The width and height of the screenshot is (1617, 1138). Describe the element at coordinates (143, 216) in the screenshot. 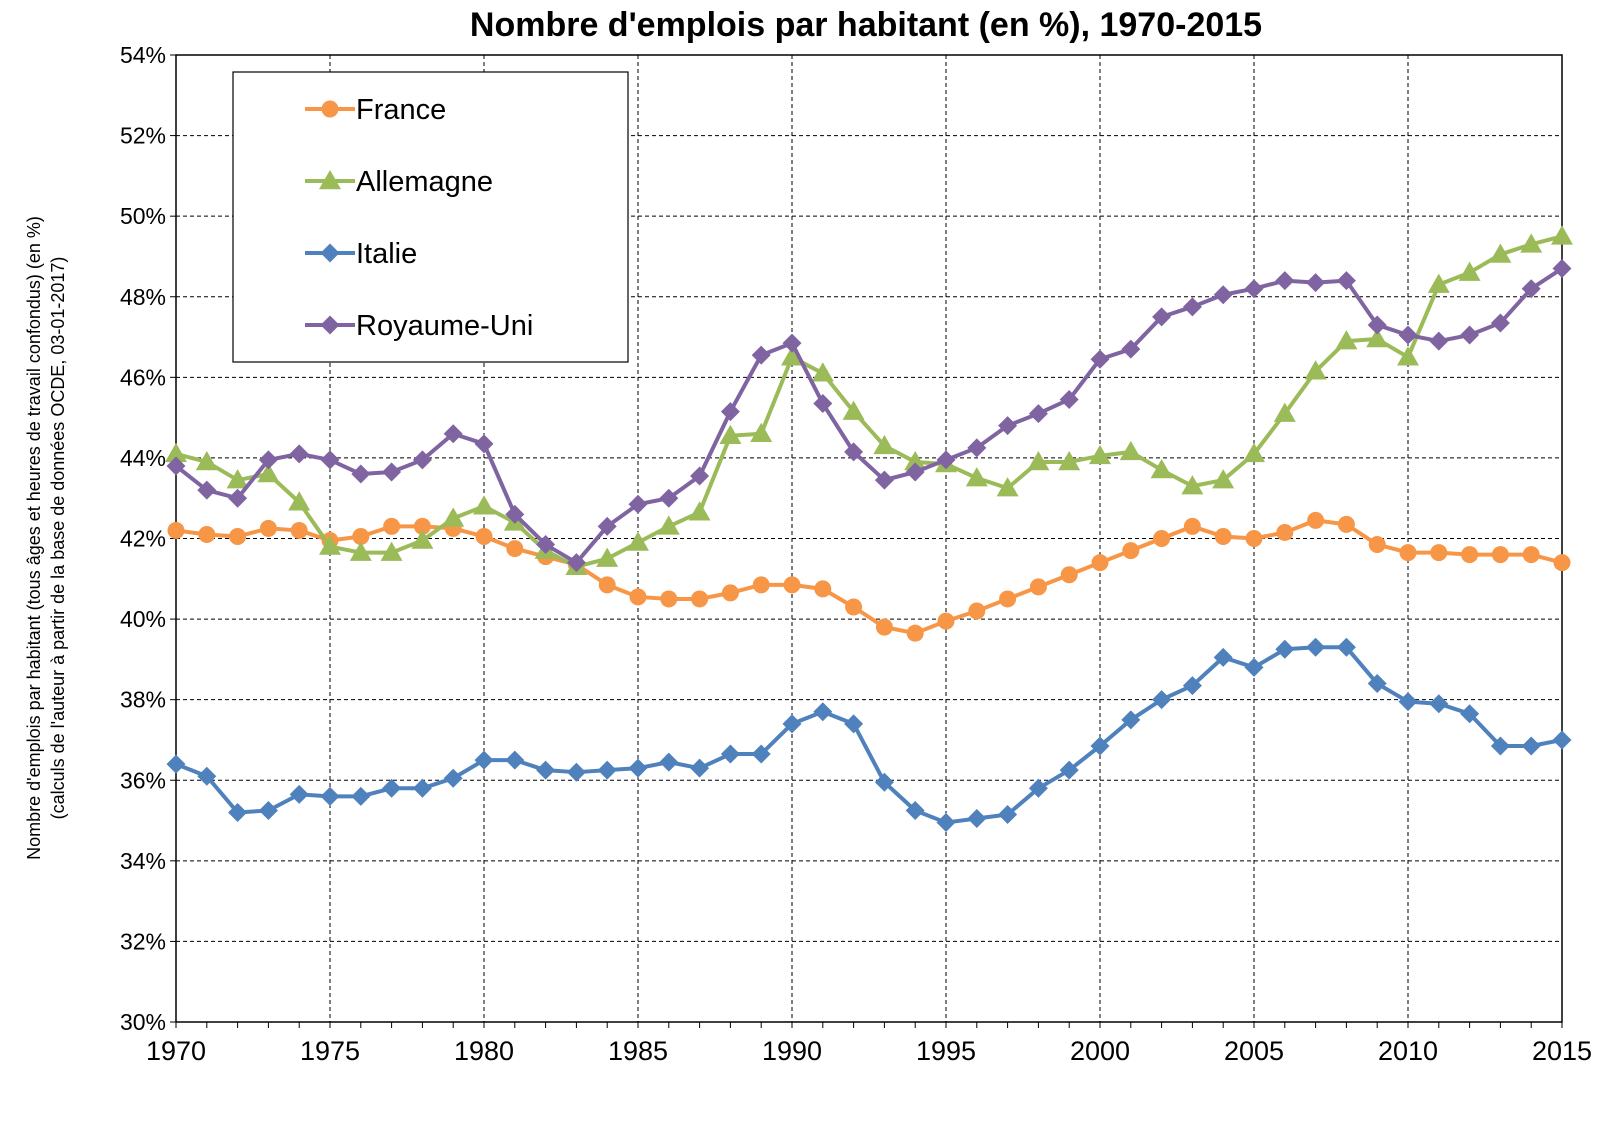

I see `y-tick-label: 50%` at that location.